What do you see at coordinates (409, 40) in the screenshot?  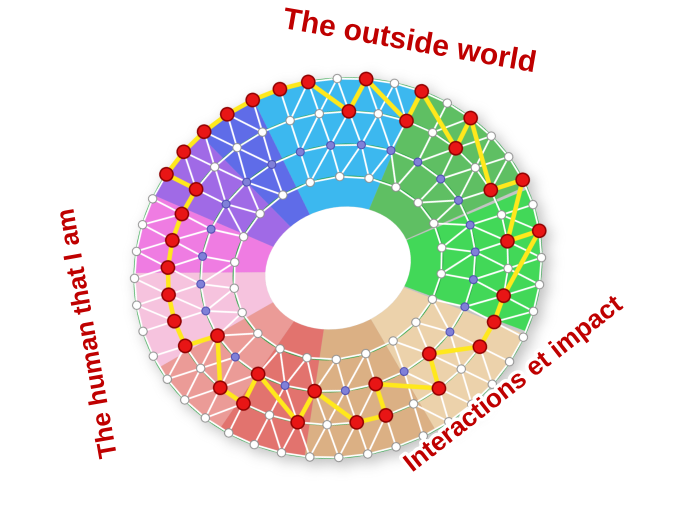 I see `label-outside-world: The outside world` at bounding box center [409, 40].